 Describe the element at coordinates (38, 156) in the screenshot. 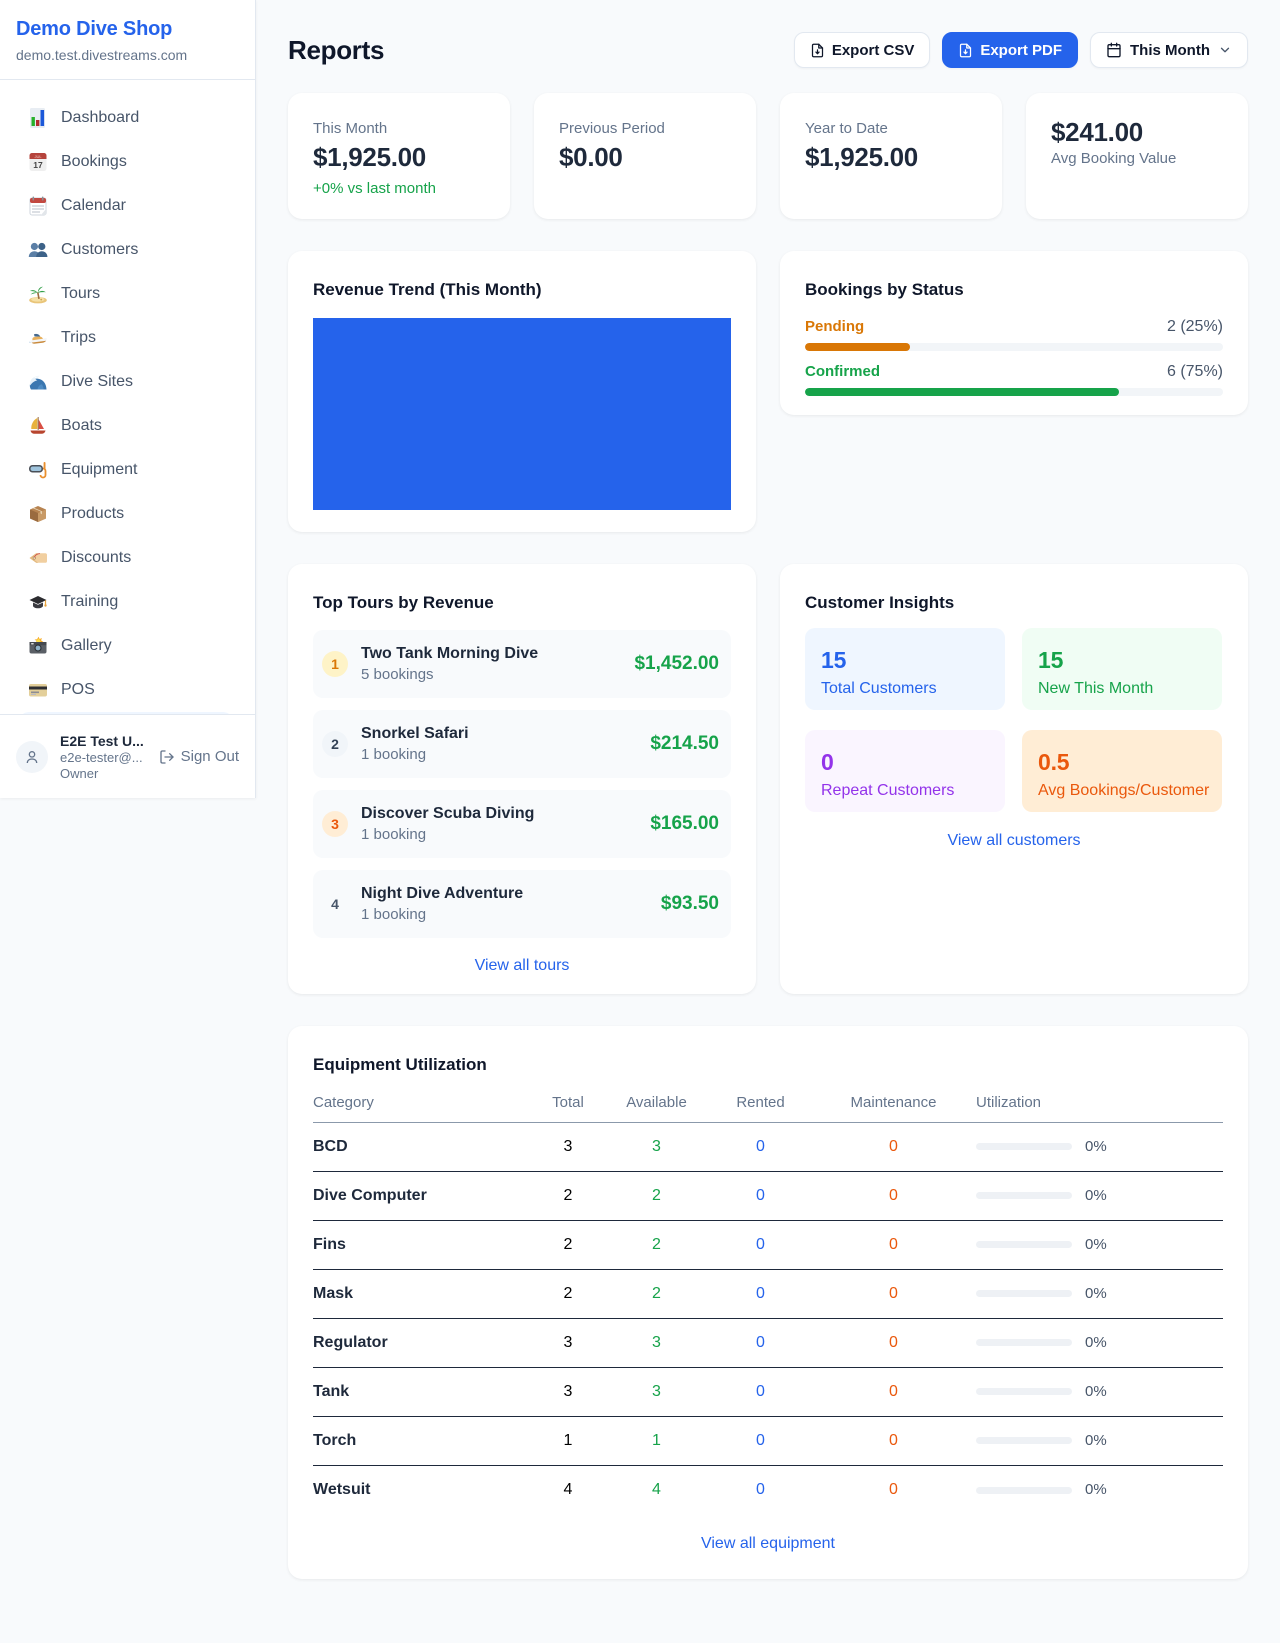

I see `svg-text: JUL` at that location.